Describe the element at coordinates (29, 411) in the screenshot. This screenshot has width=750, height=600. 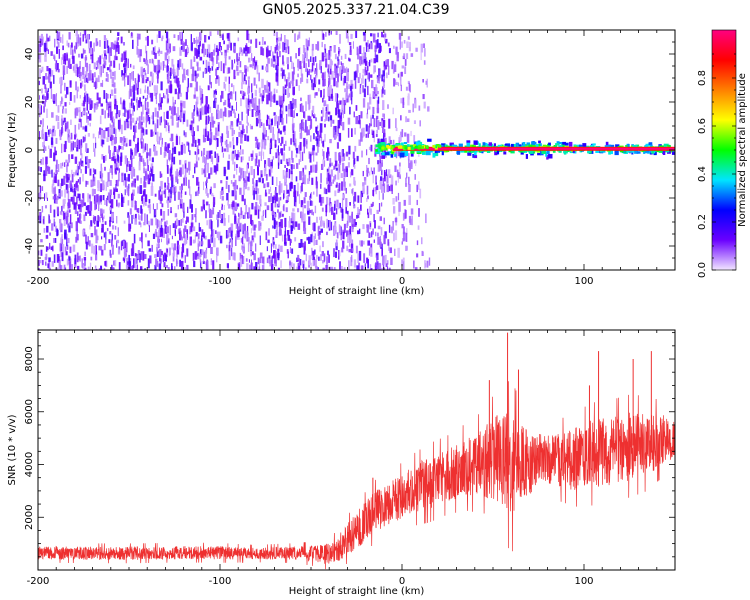
I see `bottom-y-tick-label: 6000` at that location.